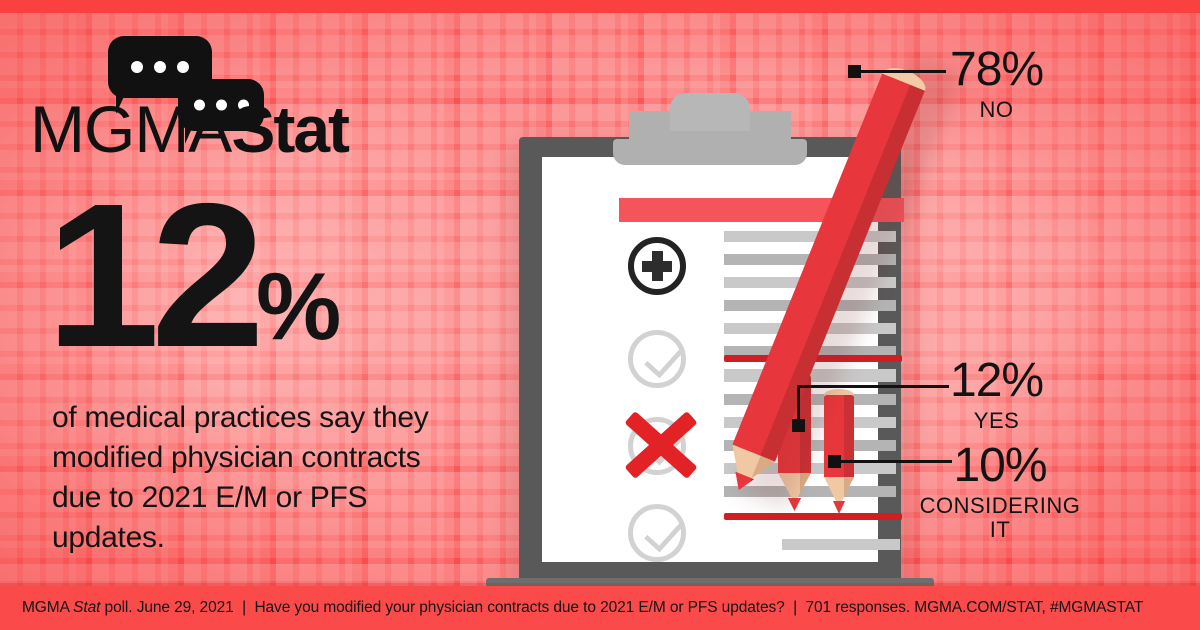 This screenshot has width=1200, height=630. I want to click on headline-percent-sign: %, so click(298, 307).